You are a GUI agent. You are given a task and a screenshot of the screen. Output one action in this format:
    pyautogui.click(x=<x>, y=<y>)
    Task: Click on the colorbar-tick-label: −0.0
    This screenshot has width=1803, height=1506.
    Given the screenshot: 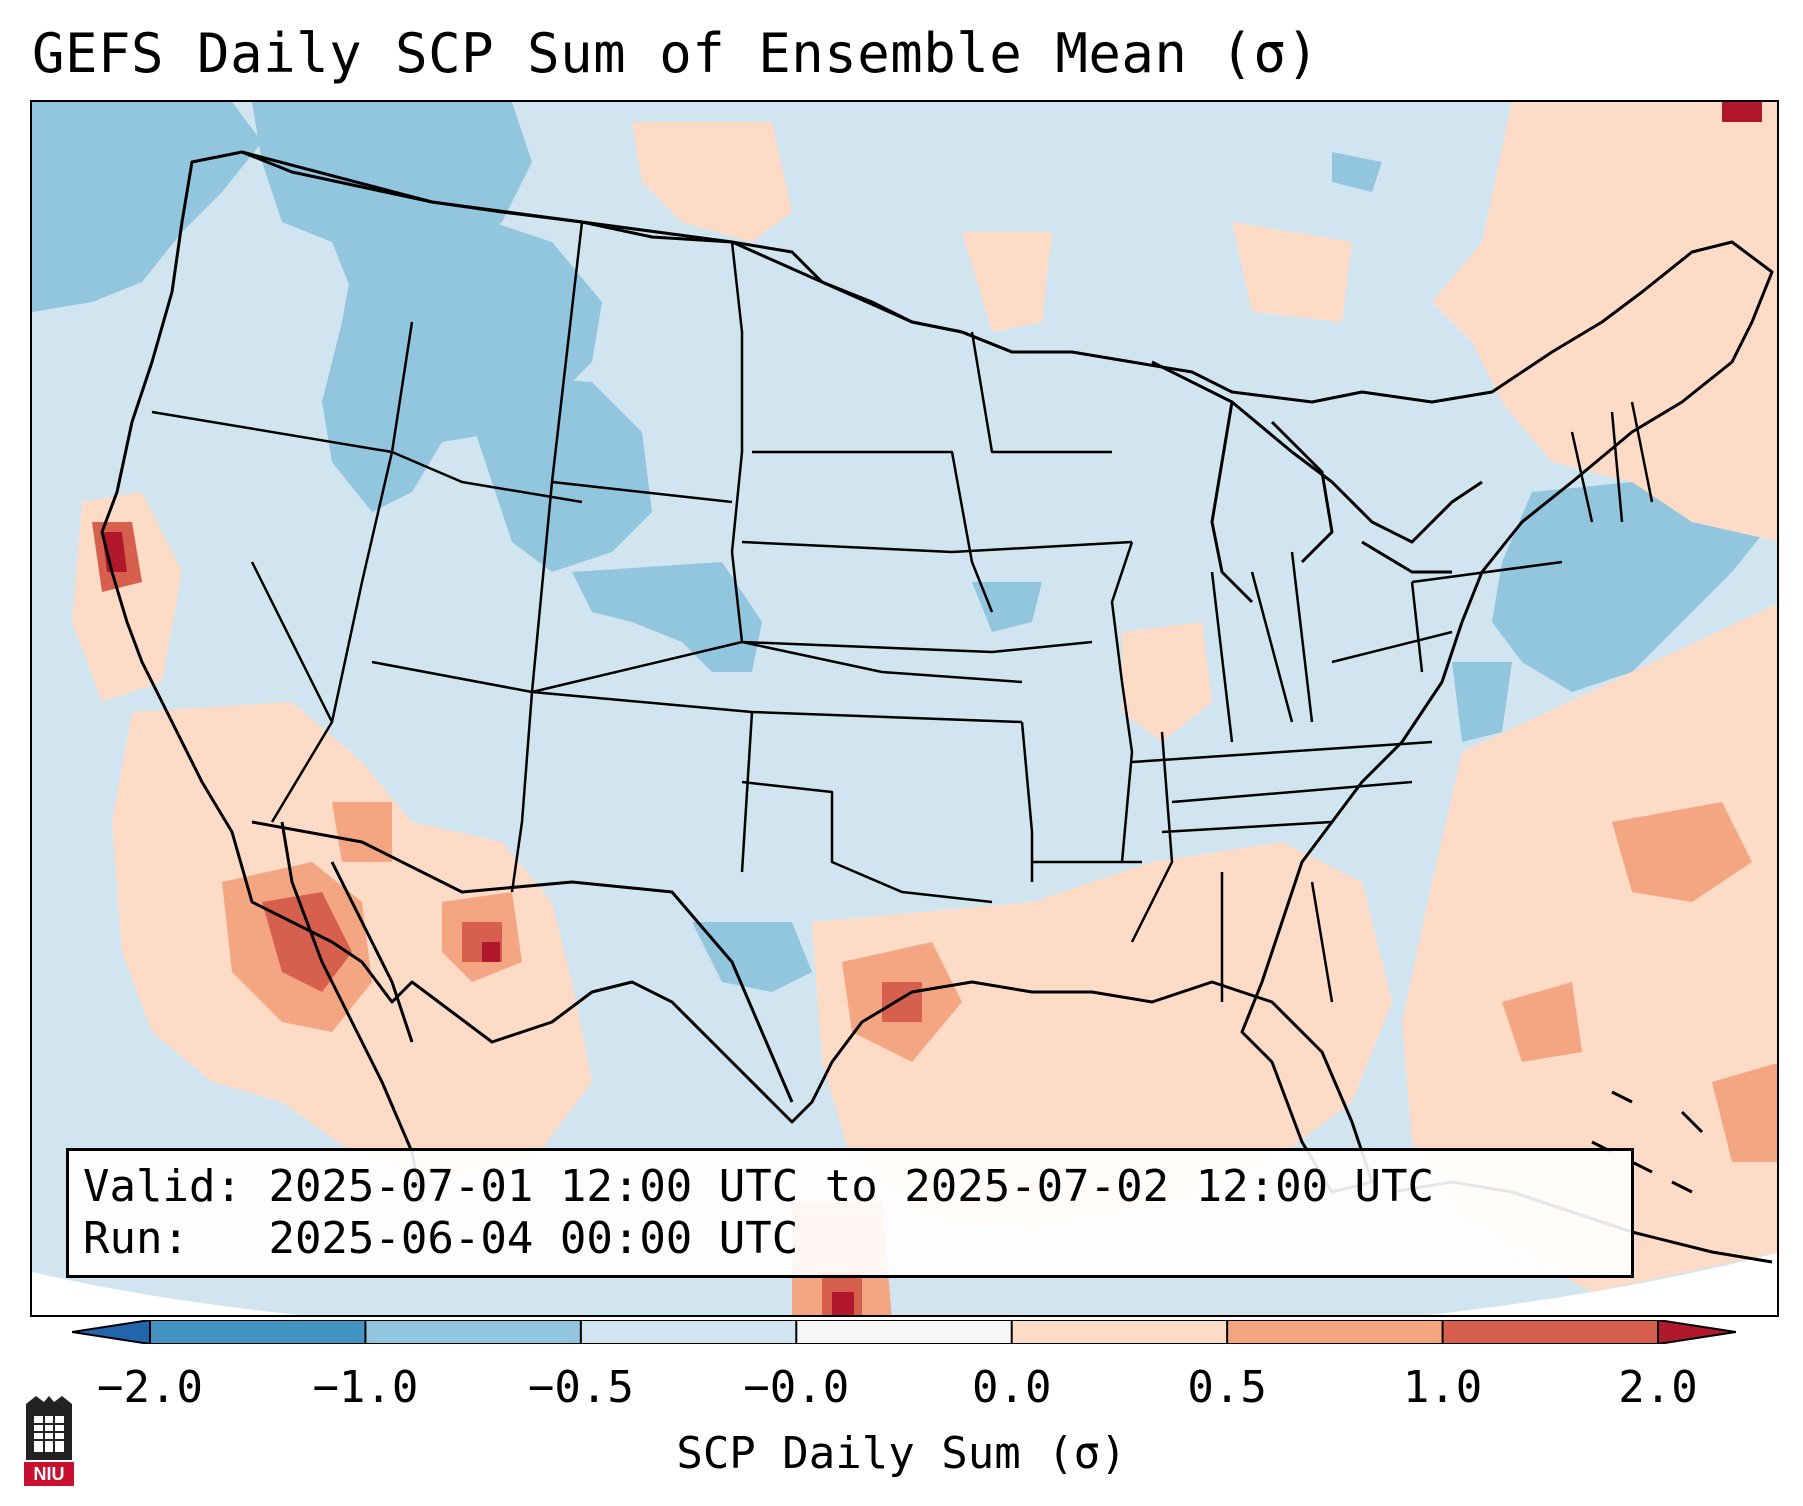 What is the action you would take?
    pyautogui.click(x=796, y=1387)
    